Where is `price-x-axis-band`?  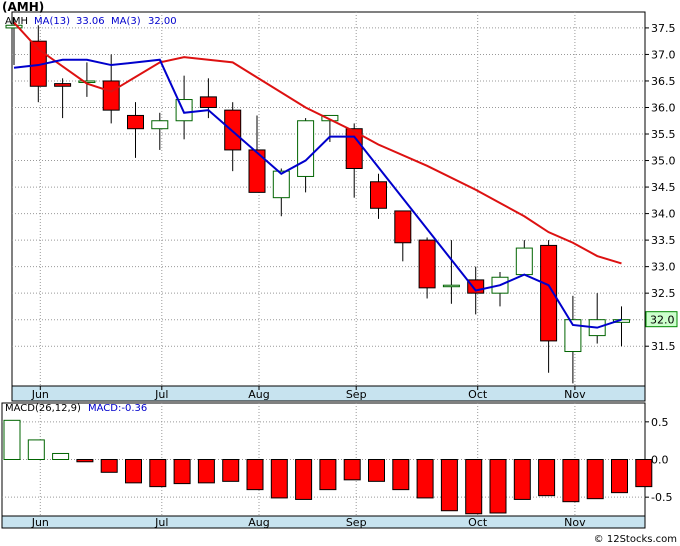
price-x-axis-band is located at coordinates (328, 393).